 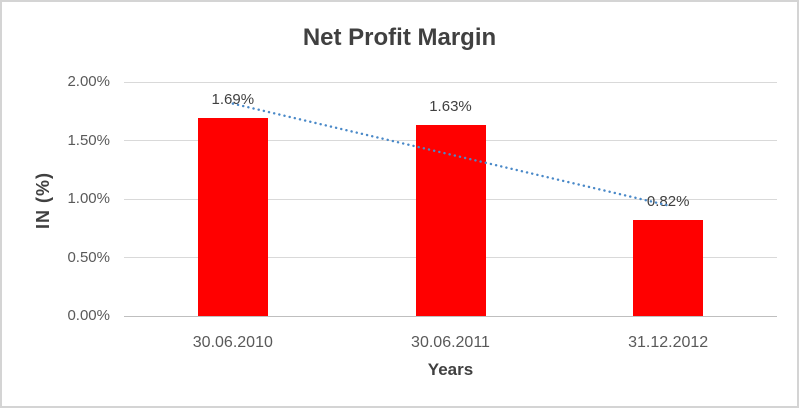 What do you see at coordinates (233, 100) in the screenshot?
I see `bar-data-label: 1.69%` at bounding box center [233, 100].